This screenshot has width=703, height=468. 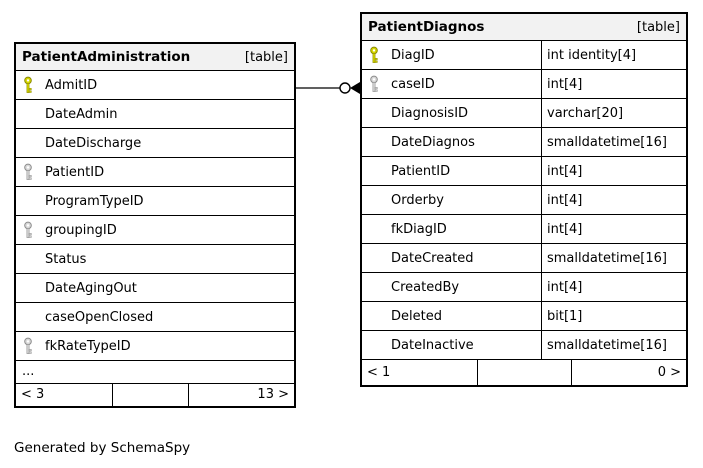 I want to click on column-row: DateAdmin, so click(x=155, y=114).